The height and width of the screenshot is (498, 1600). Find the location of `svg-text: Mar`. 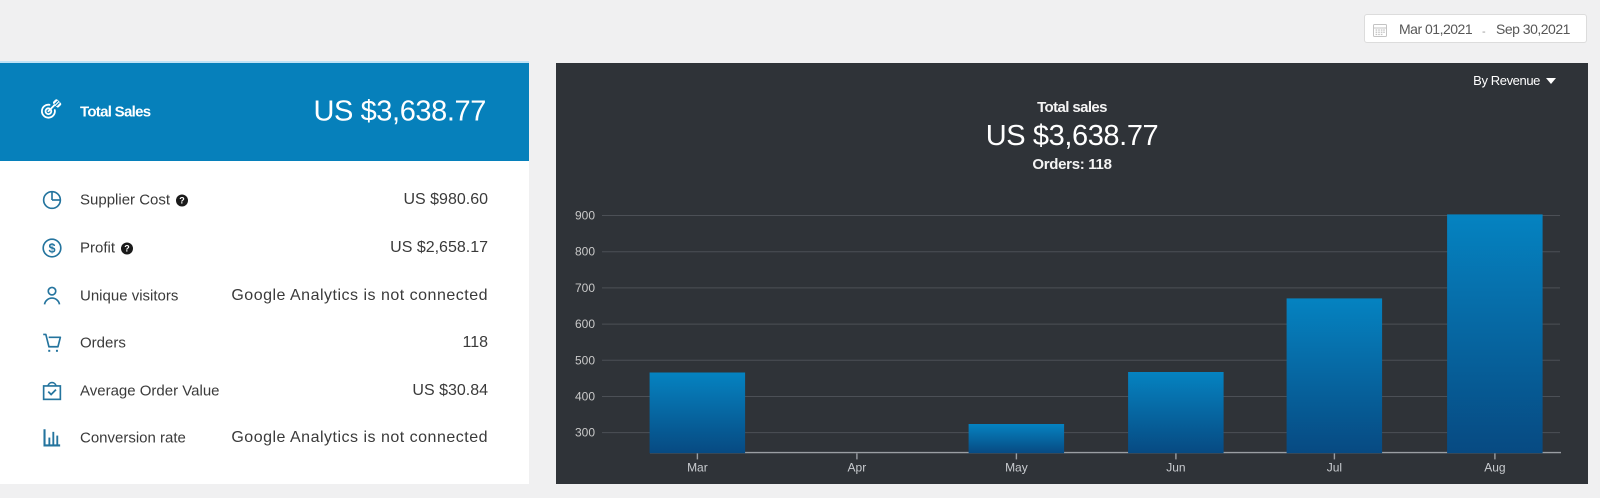

svg-text: Mar is located at coordinates (697, 468).